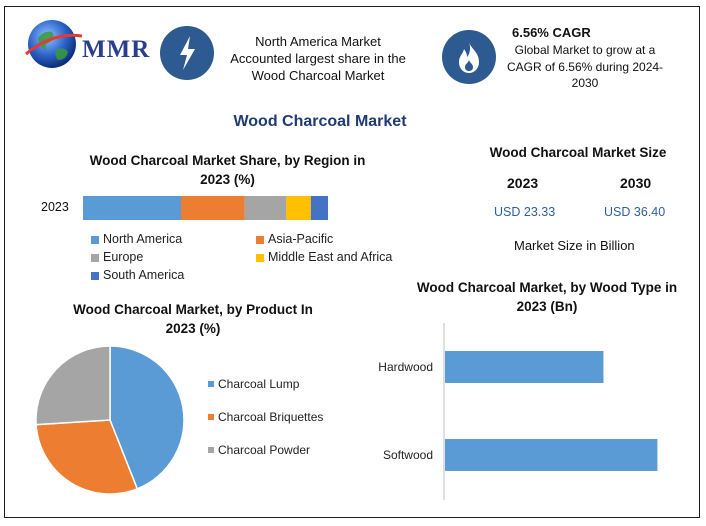  I want to click on pie-slice-charcoal-lump, so click(147, 417).